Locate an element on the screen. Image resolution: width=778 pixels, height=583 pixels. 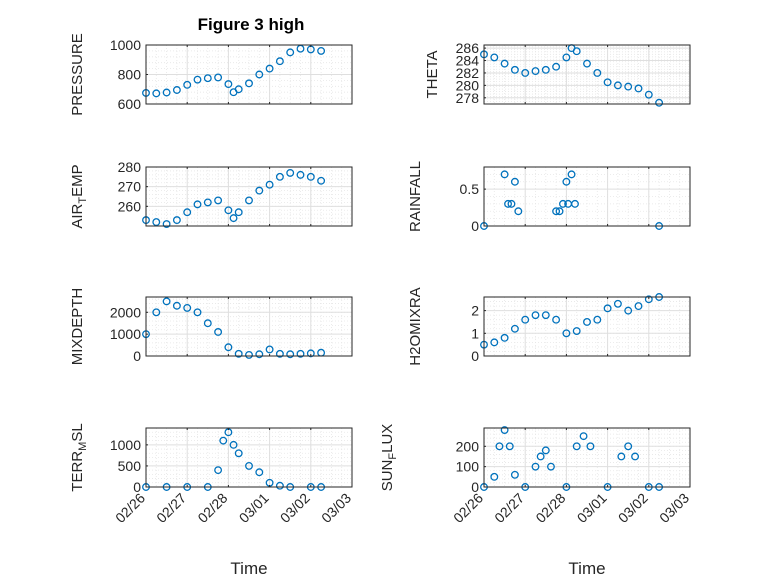
y-tick-label: 282 is located at coordinates (468, 73).